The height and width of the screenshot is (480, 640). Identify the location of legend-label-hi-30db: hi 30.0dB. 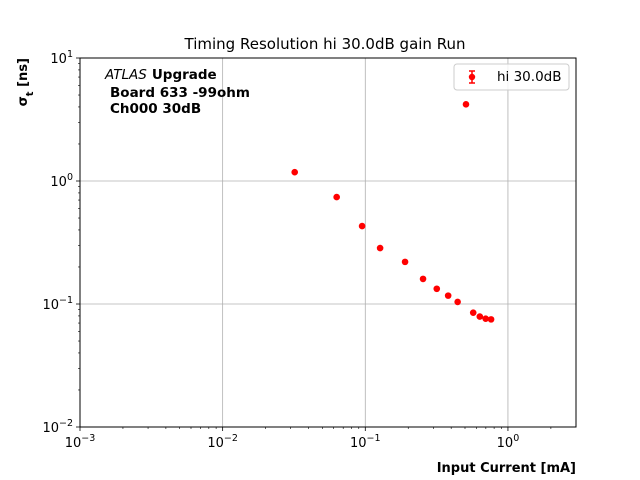
(529, 77).